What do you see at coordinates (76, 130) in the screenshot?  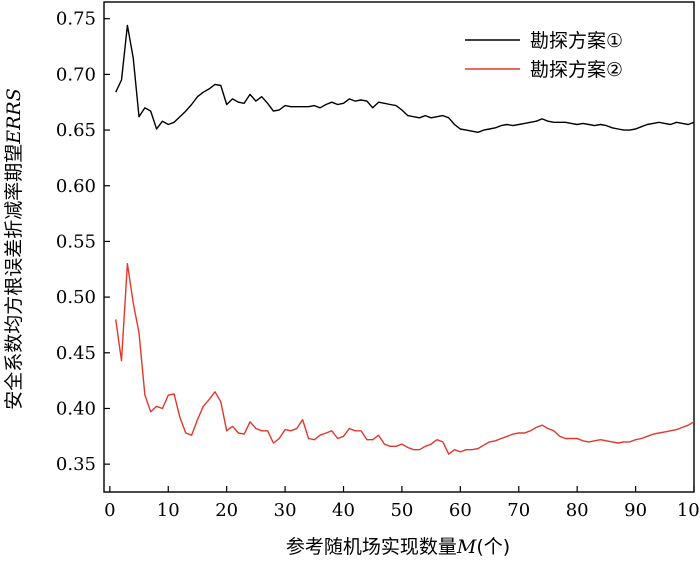 I see `y-tick-label: 0.65` at bounding box center [76, 130].